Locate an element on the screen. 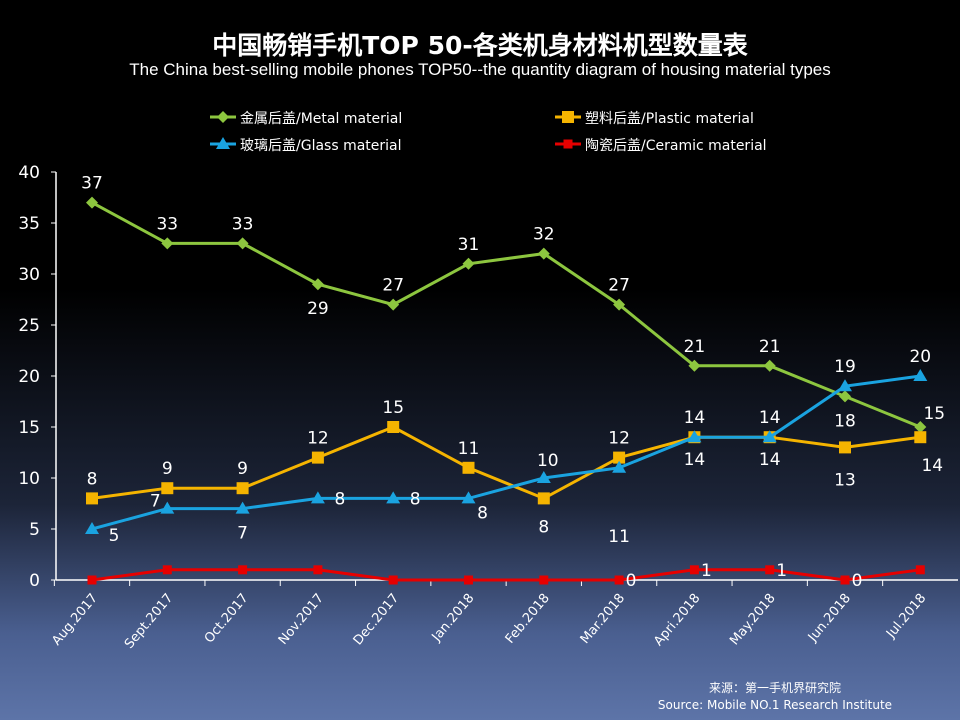  y-tick-label: 5 is located at coordinates (34, 530).